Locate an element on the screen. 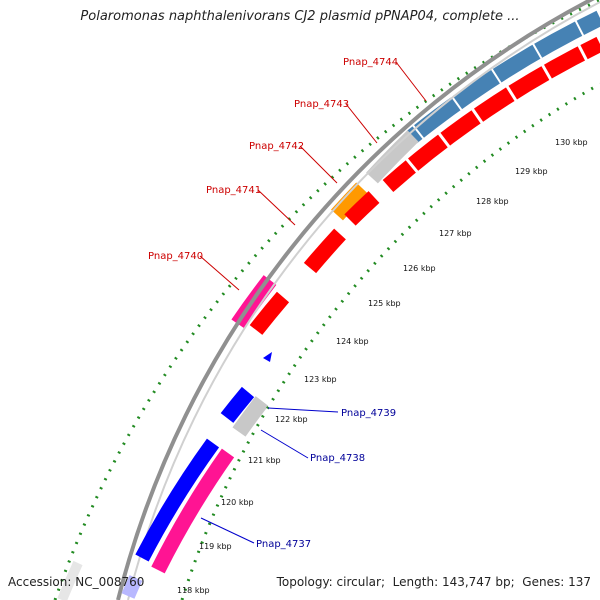 This screenshot has height=600, width=600. accession-value: NC_008760 is located at coordinates (110, 582).